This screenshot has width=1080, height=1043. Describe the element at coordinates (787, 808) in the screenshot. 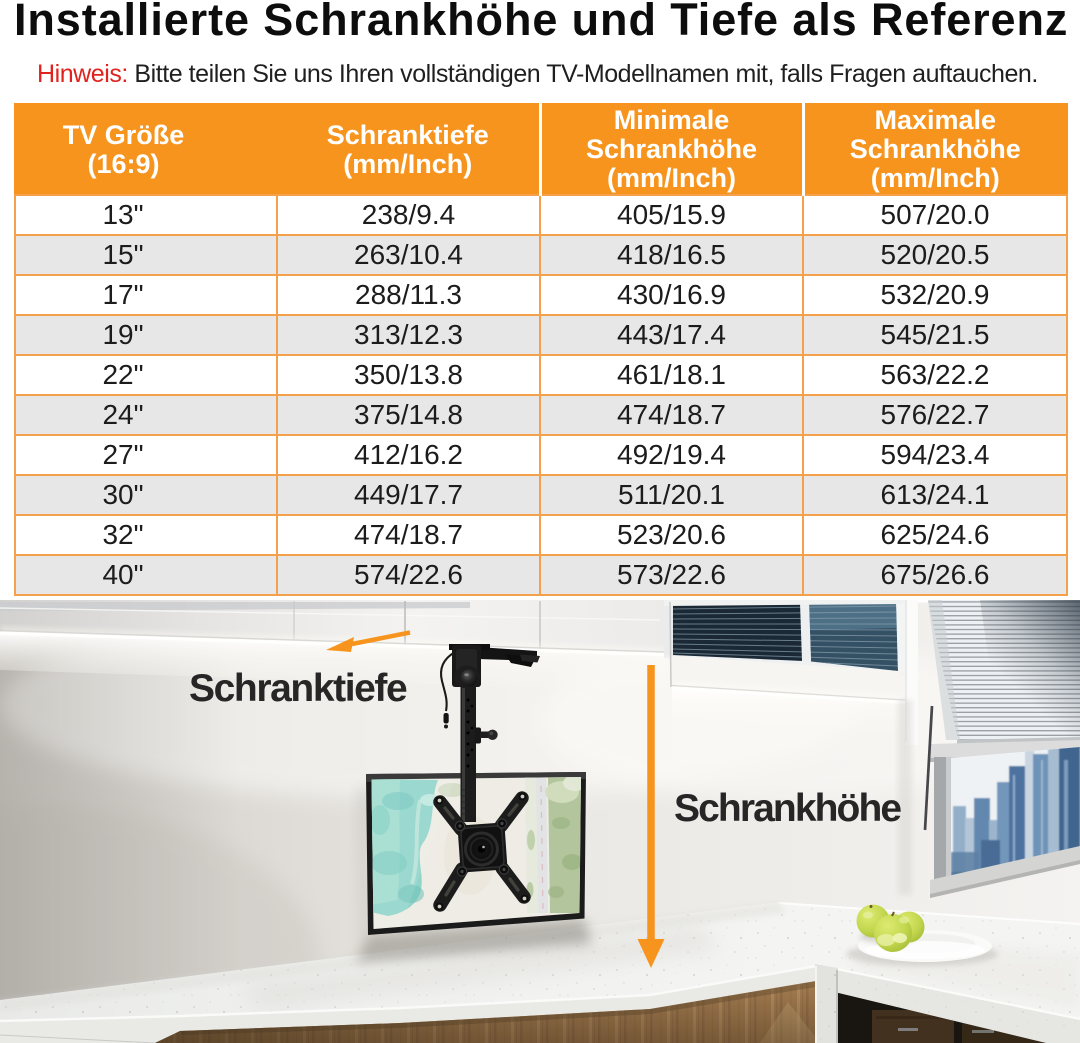

I see `svg-text: Schrankhöhe` at that location.